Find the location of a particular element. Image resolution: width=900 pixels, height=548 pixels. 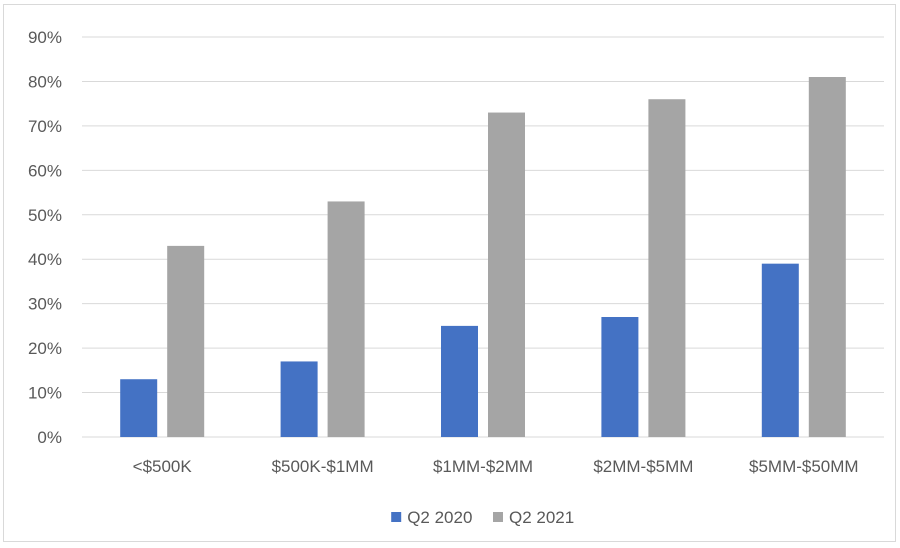

legend-label: Q2 2021 is located at coordinates (541, 517).